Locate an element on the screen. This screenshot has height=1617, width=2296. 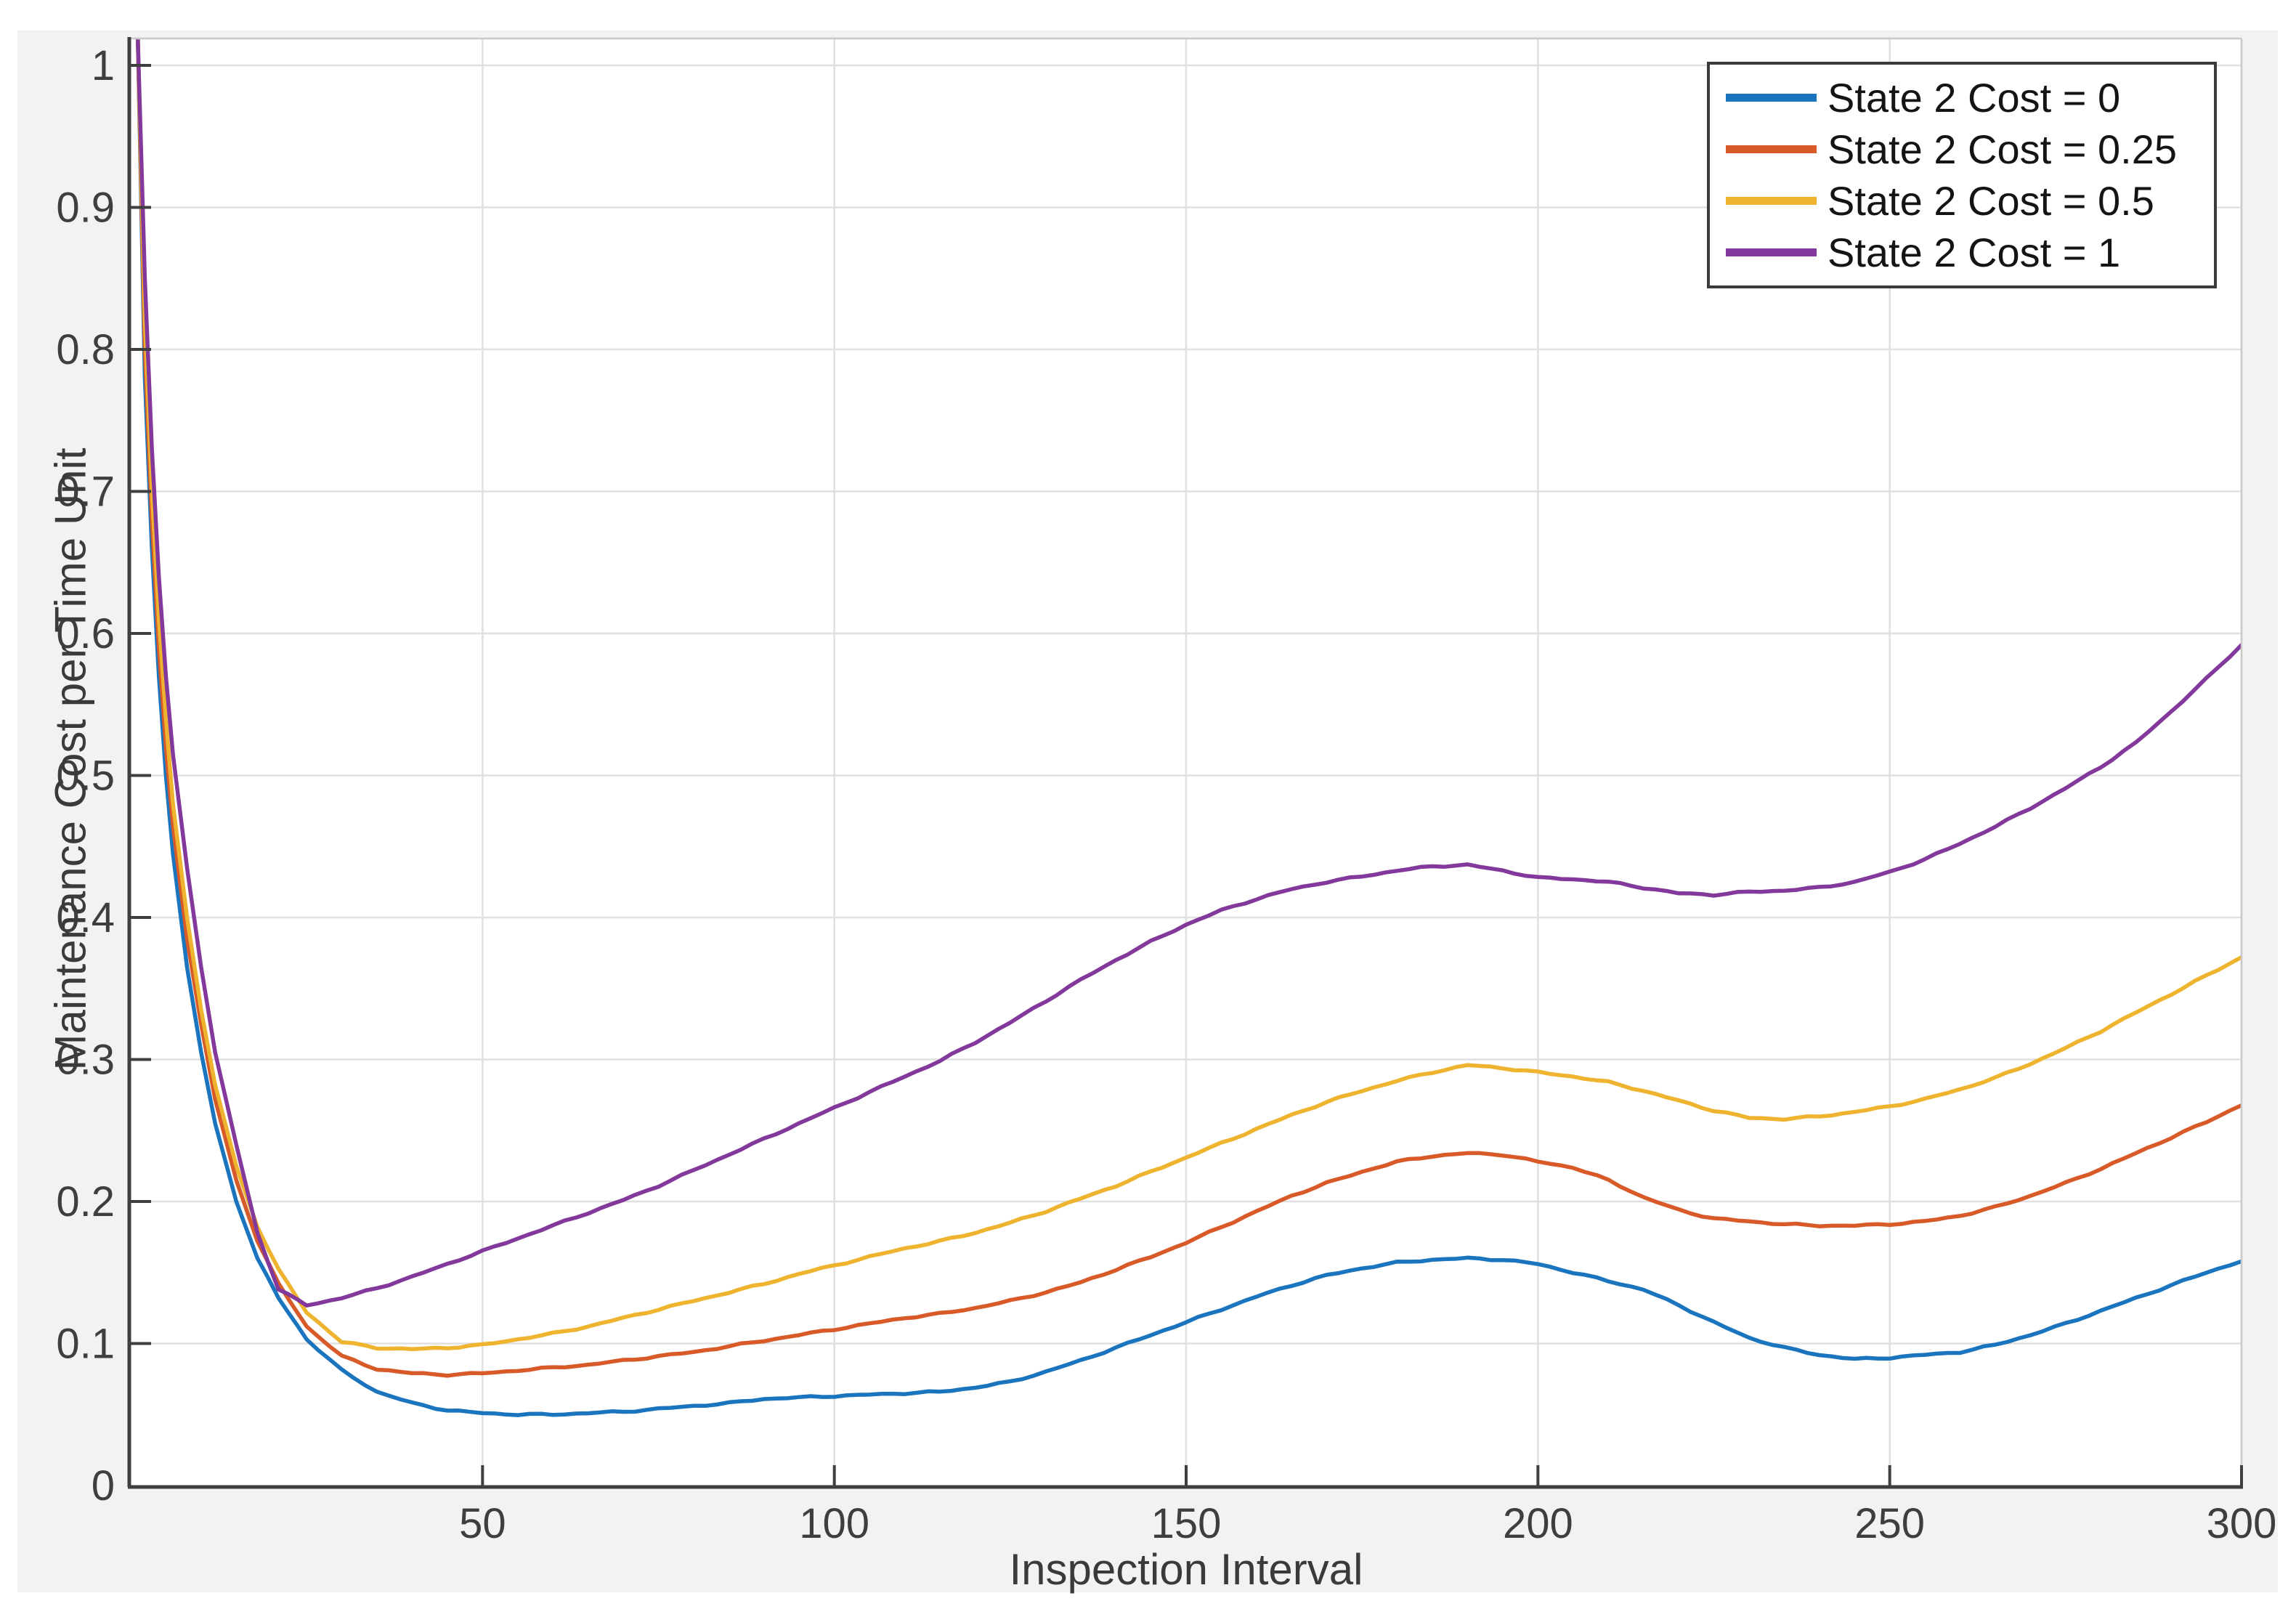
legend-label: State 2 Cost = 0.5 is located at coordinates (1991, 200).